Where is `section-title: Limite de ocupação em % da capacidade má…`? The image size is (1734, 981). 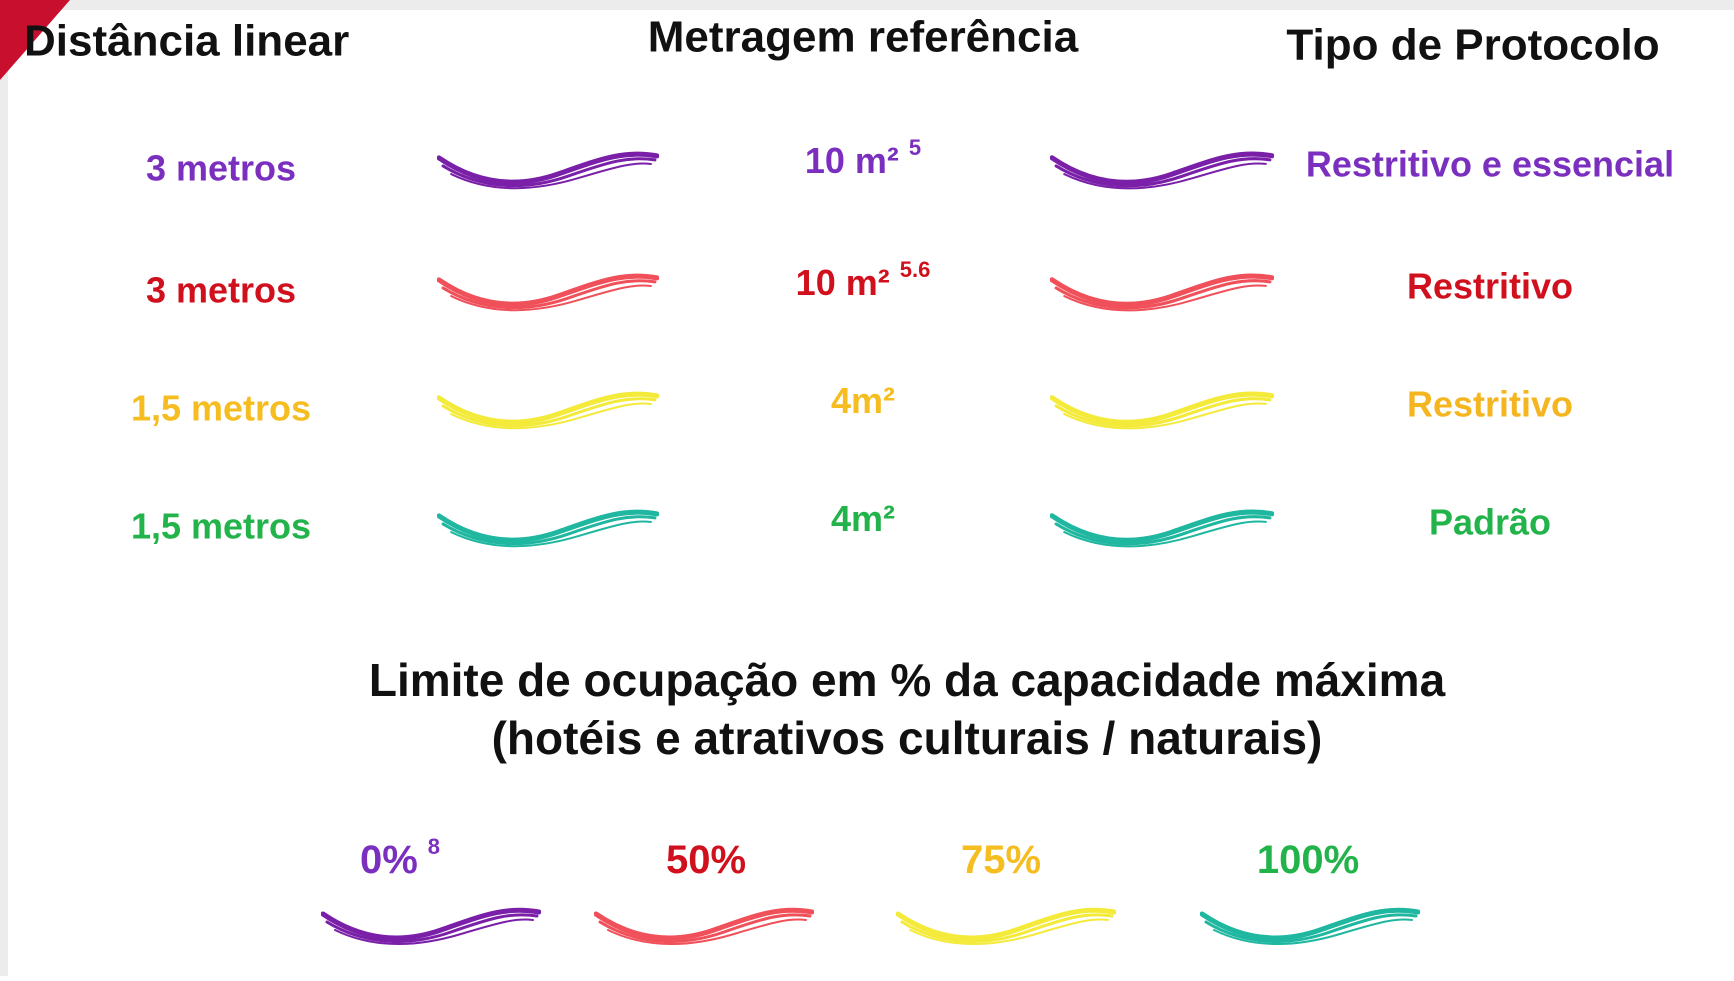
section-title: Limite de ocupação em % da capacidade má… is located at coordinates (907, 680).